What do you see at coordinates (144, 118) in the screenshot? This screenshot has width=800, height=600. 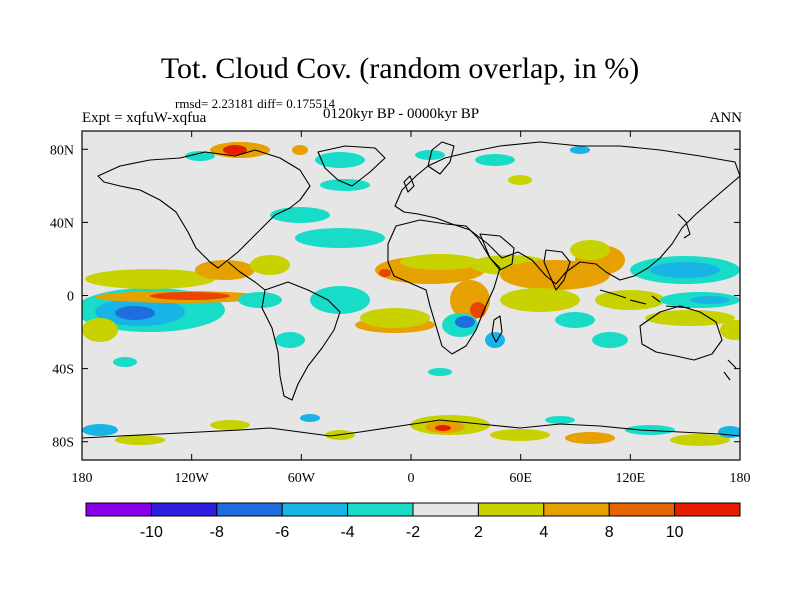 I see `experiment-label: Expt = xqfuW-xqfua` at bounding box center [144, 118].